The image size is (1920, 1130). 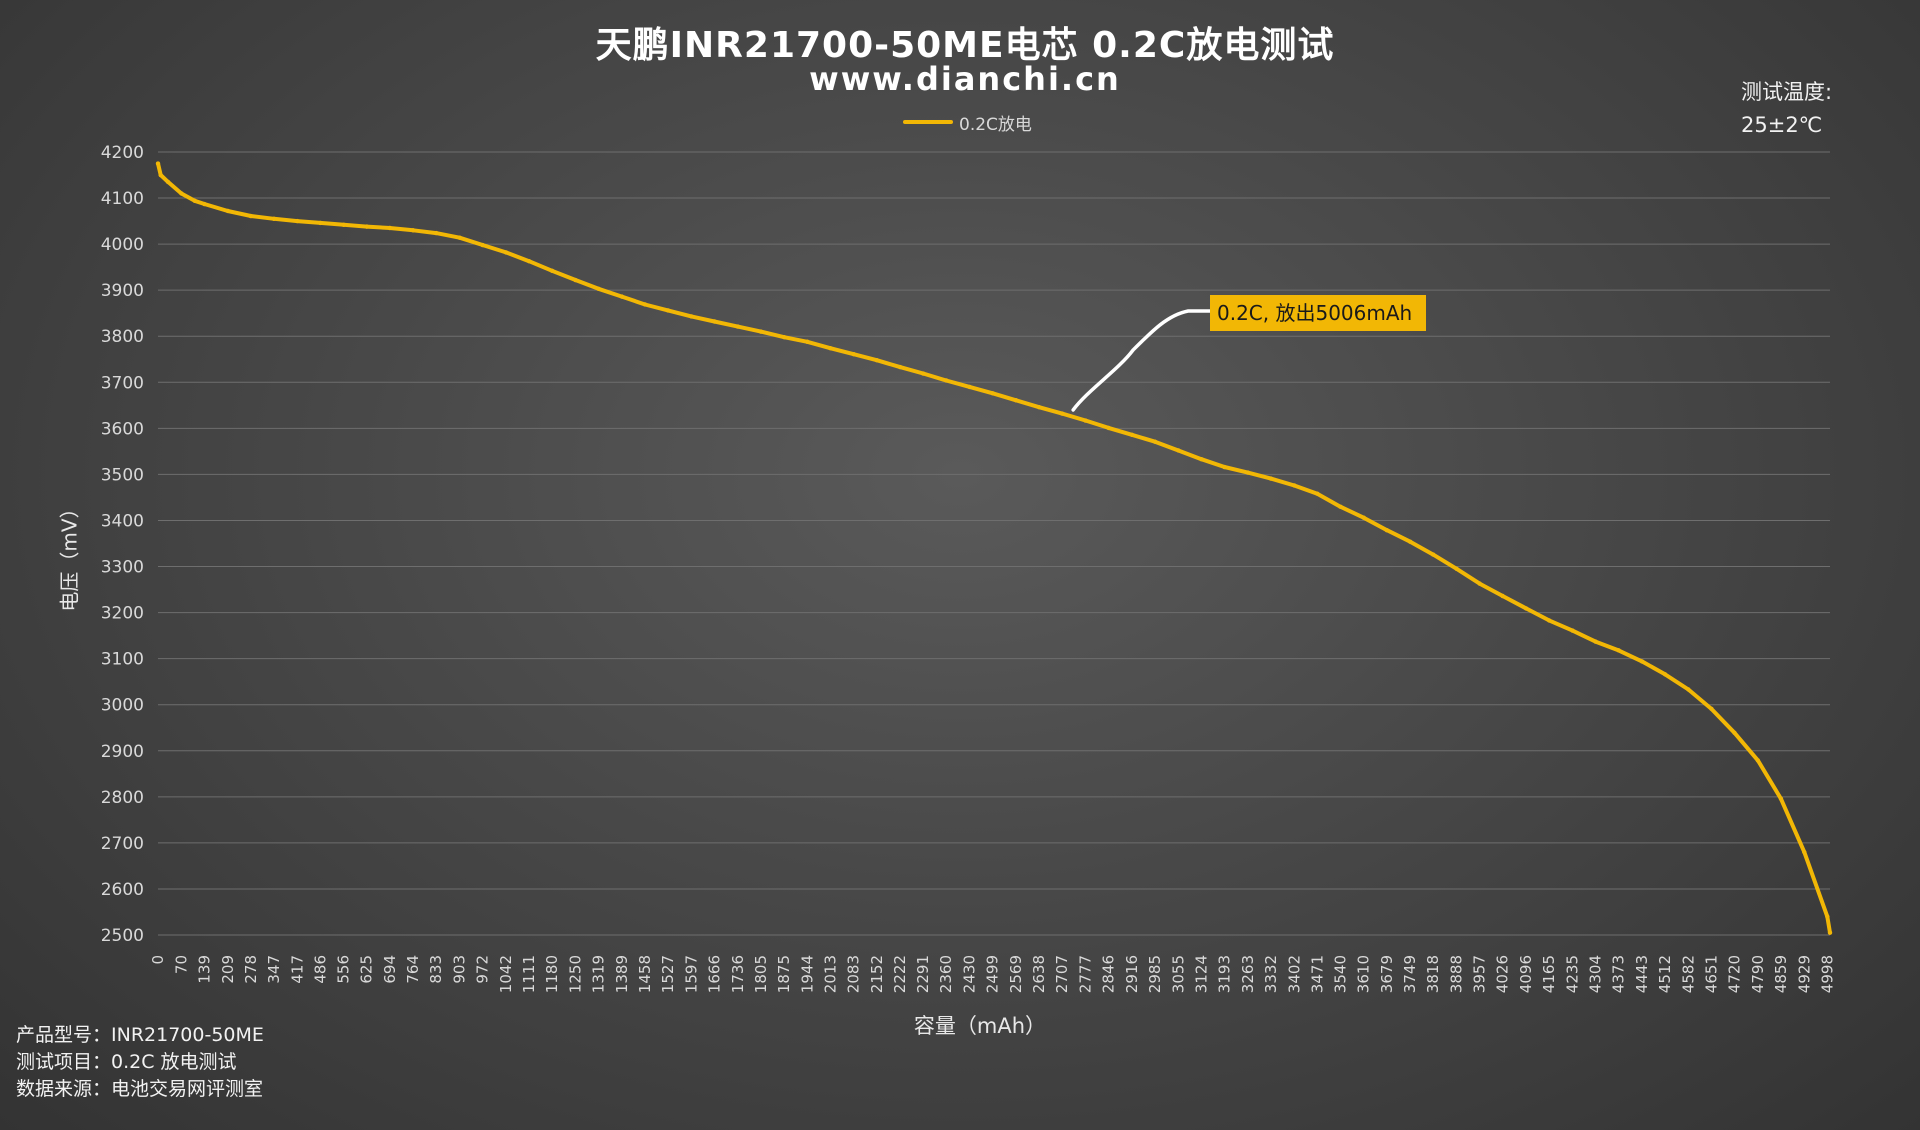 I want to click on x-tick-label: 4512, so click(x=1665, y=974).